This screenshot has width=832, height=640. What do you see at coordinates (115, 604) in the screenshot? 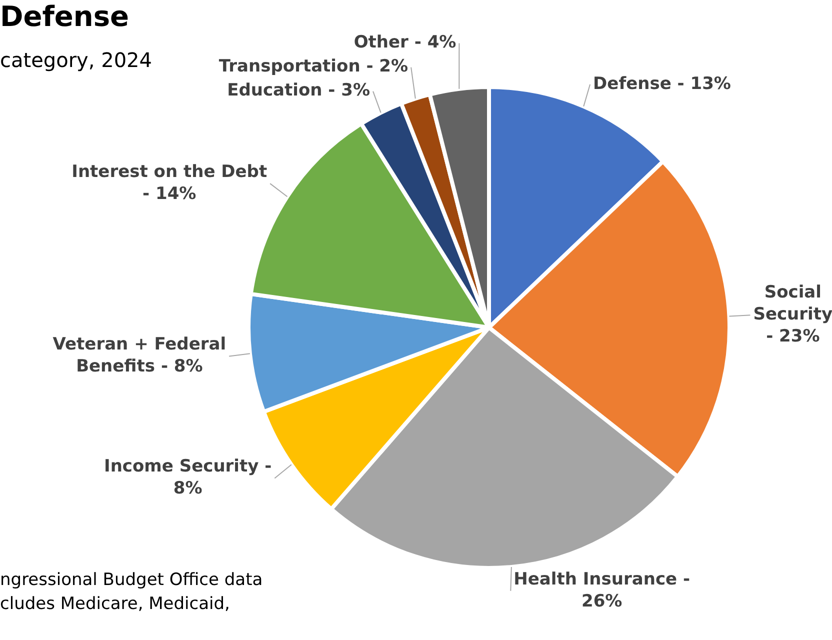
I see `text: cludes Medicare, Medicaid,` at bounding box center [115, 604].